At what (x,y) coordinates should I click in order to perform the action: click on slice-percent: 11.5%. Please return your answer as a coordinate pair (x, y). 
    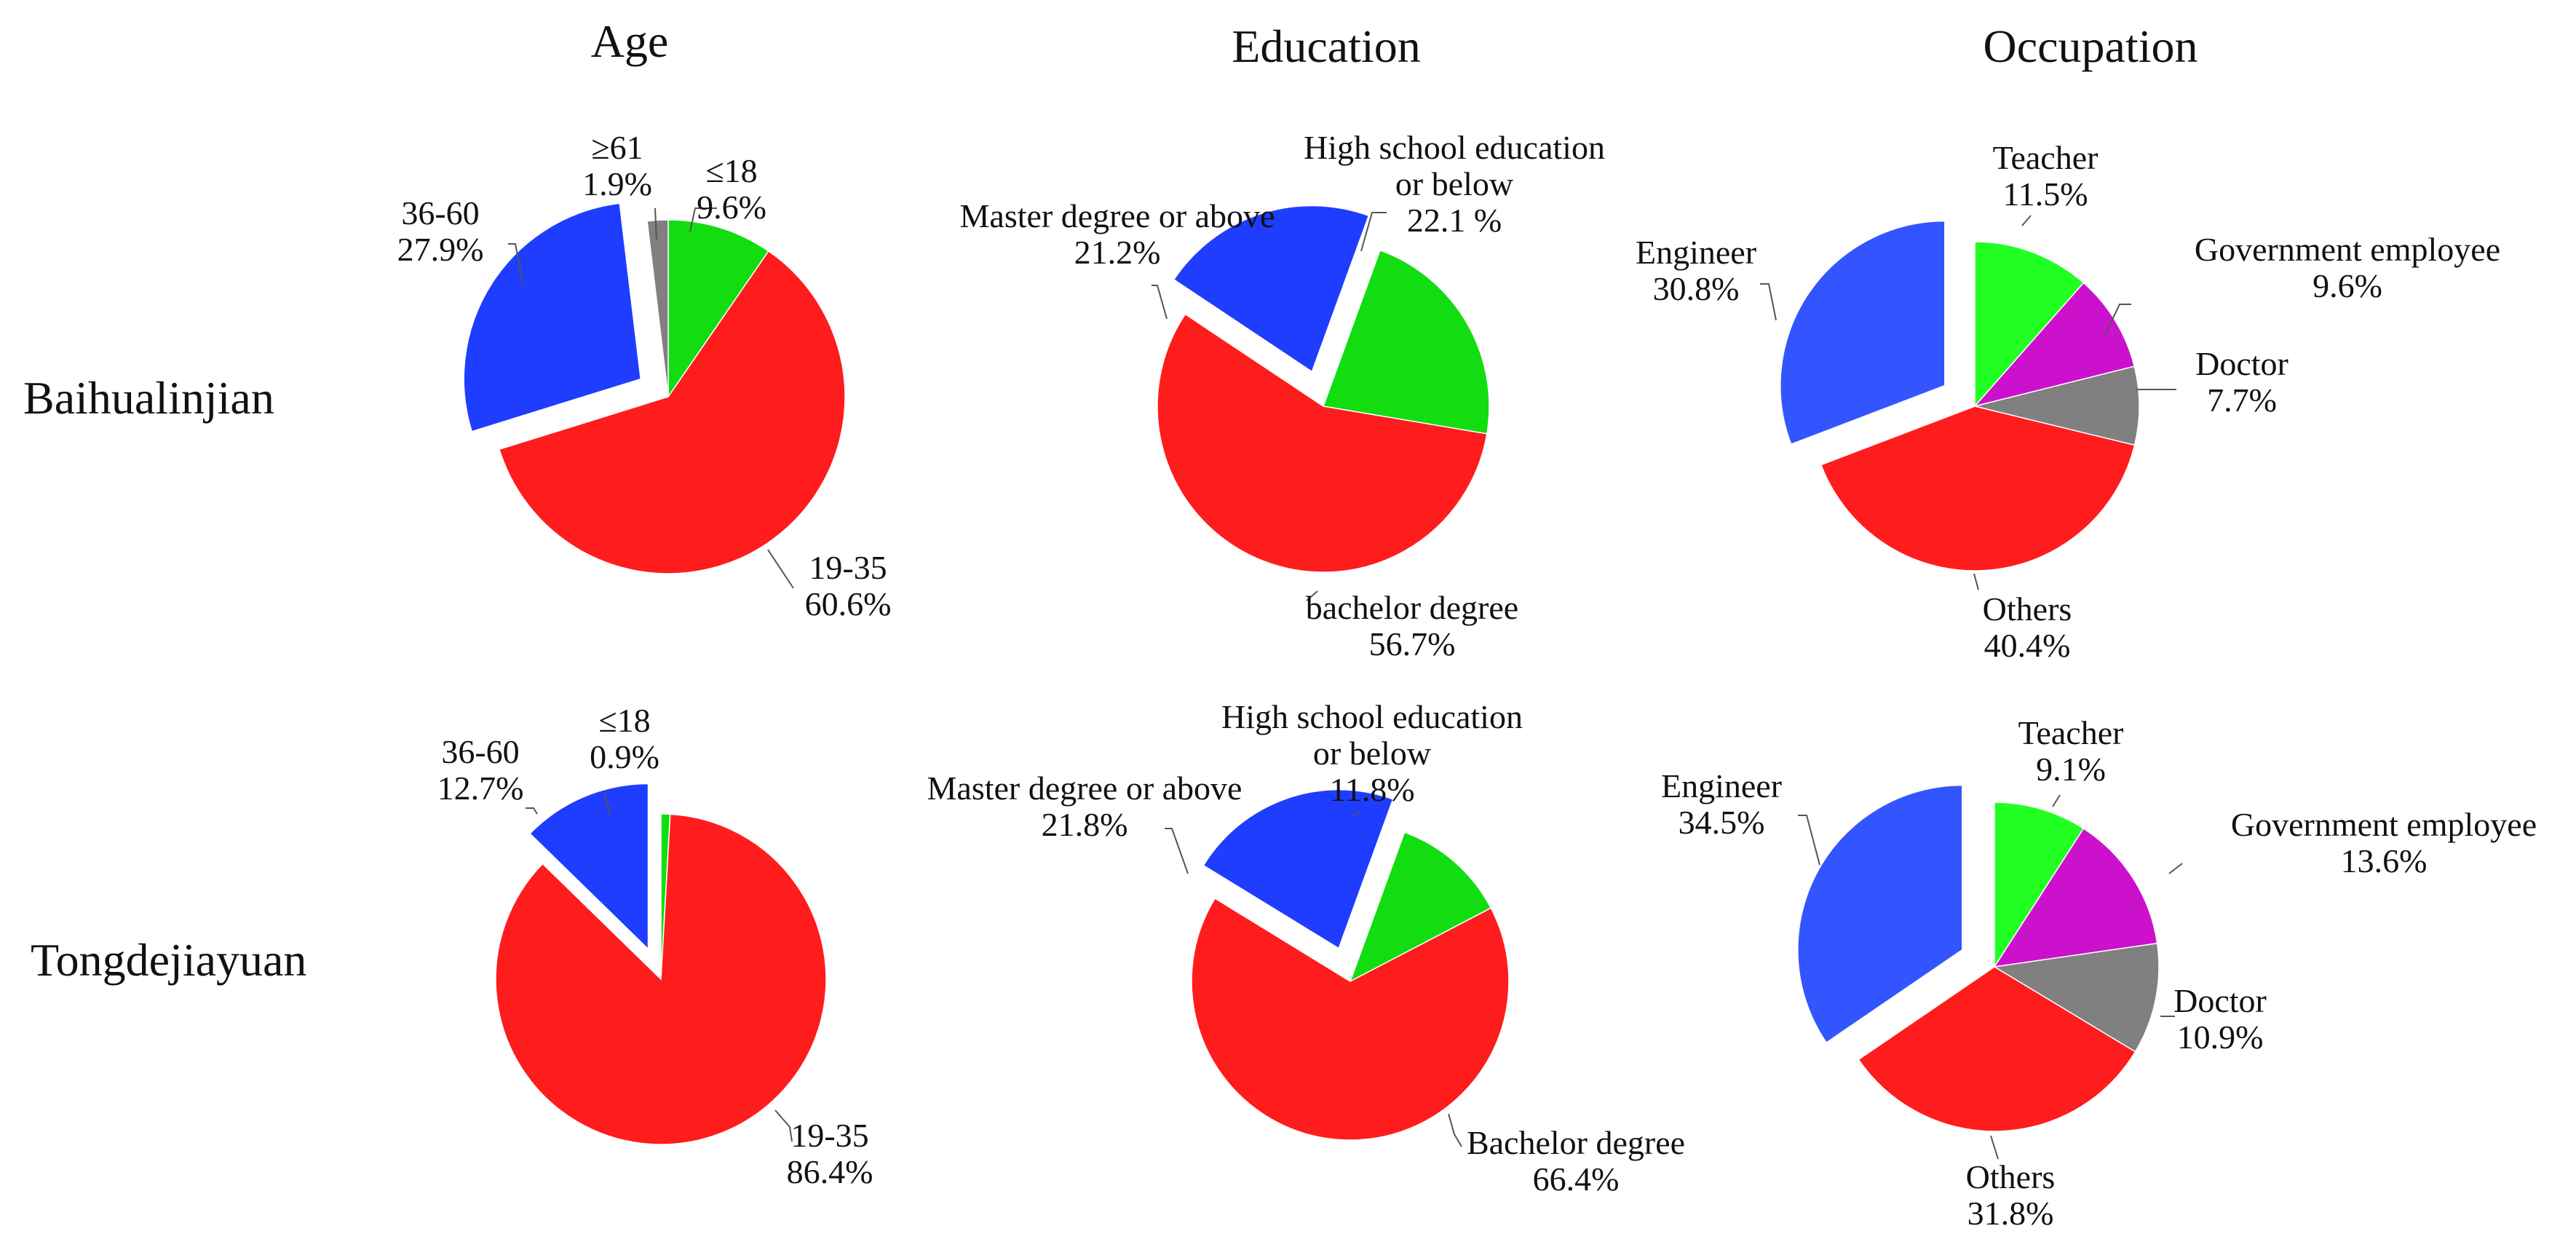
    Looking at the image, I should click on (2045, 194).